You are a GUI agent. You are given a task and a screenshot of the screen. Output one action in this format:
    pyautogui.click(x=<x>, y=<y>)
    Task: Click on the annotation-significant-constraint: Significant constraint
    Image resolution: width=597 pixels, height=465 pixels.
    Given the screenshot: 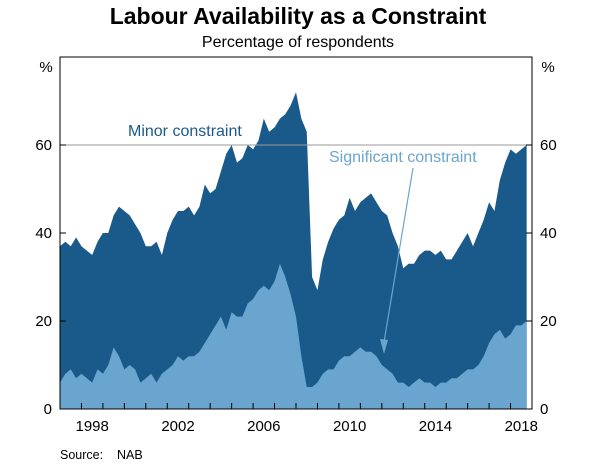 What is the action you would take?
    pyautogui.click(x=403, y=157)
    